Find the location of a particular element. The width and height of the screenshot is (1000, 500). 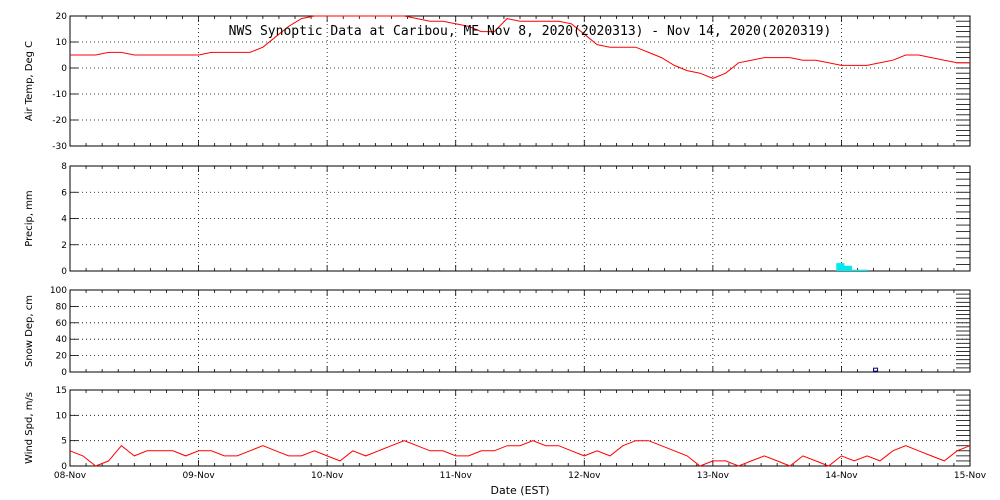

x-tick-label: 15-Nov is located at coordinates (970, 476).